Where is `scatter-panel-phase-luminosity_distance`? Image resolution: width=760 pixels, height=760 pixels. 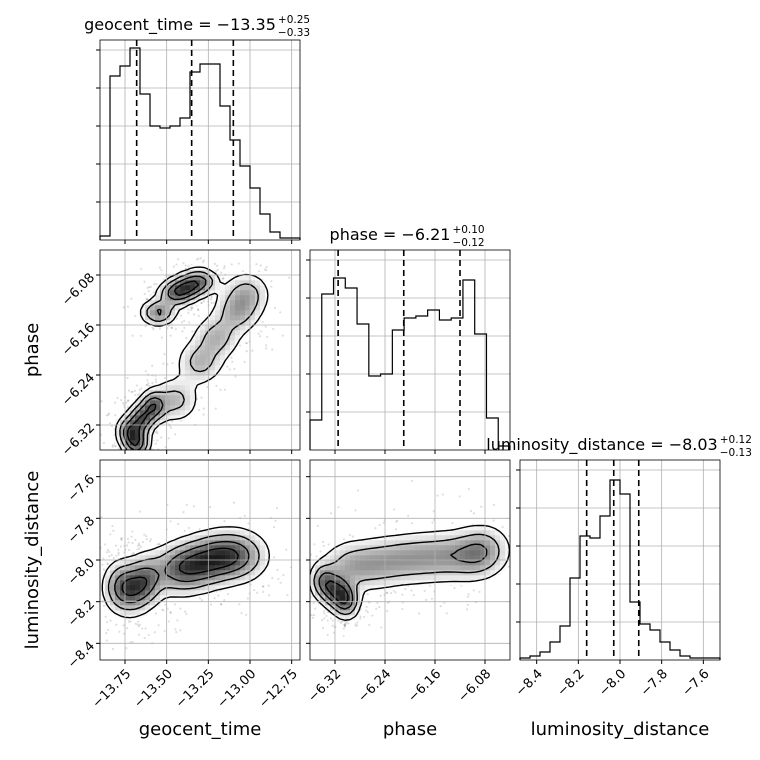
scatter-panel-phase-luminosity_distance is located at coordinates (411, 558).